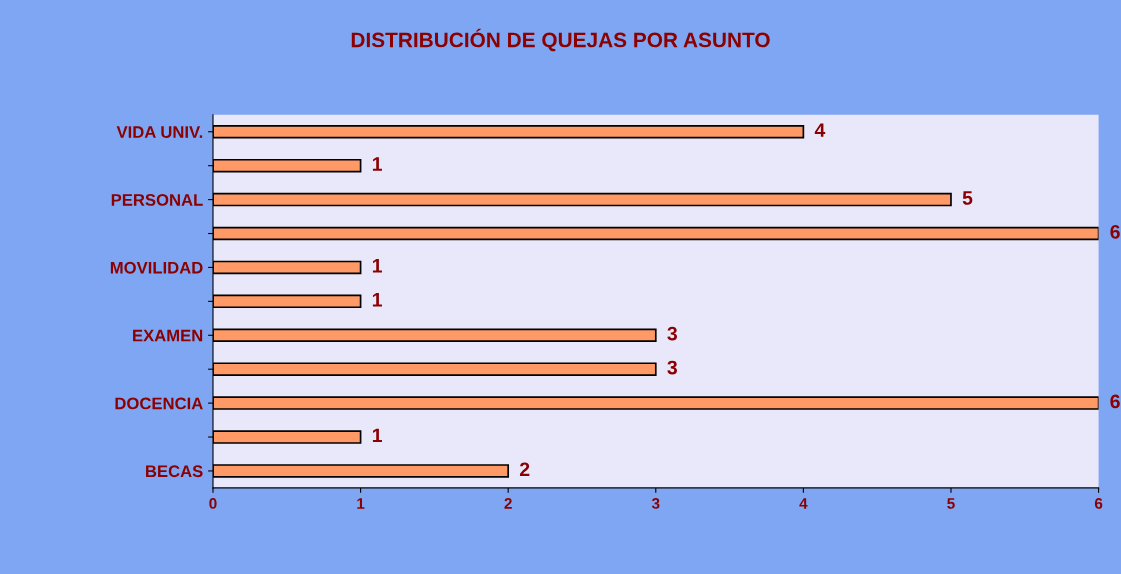 The image size is (1121, 574). I want to click on x-tick-label: 1, so click(361, 503).